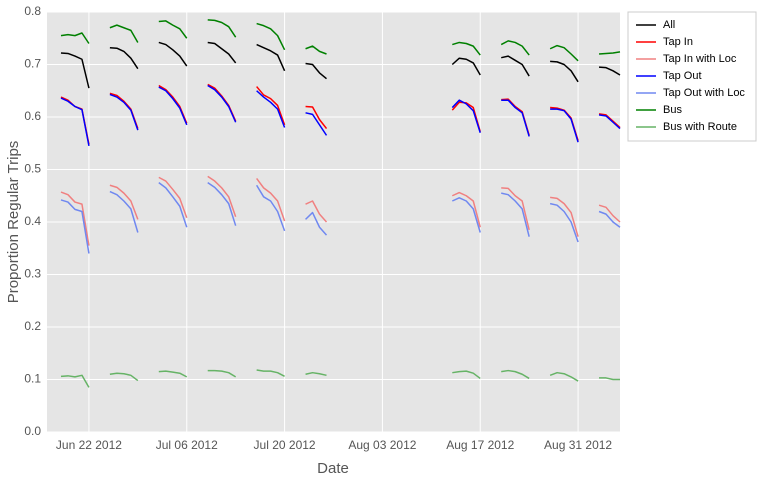  Describe the element at coordinates (32, 169) in the screenshot. I see `y-tick-label: 0.5` at that location.